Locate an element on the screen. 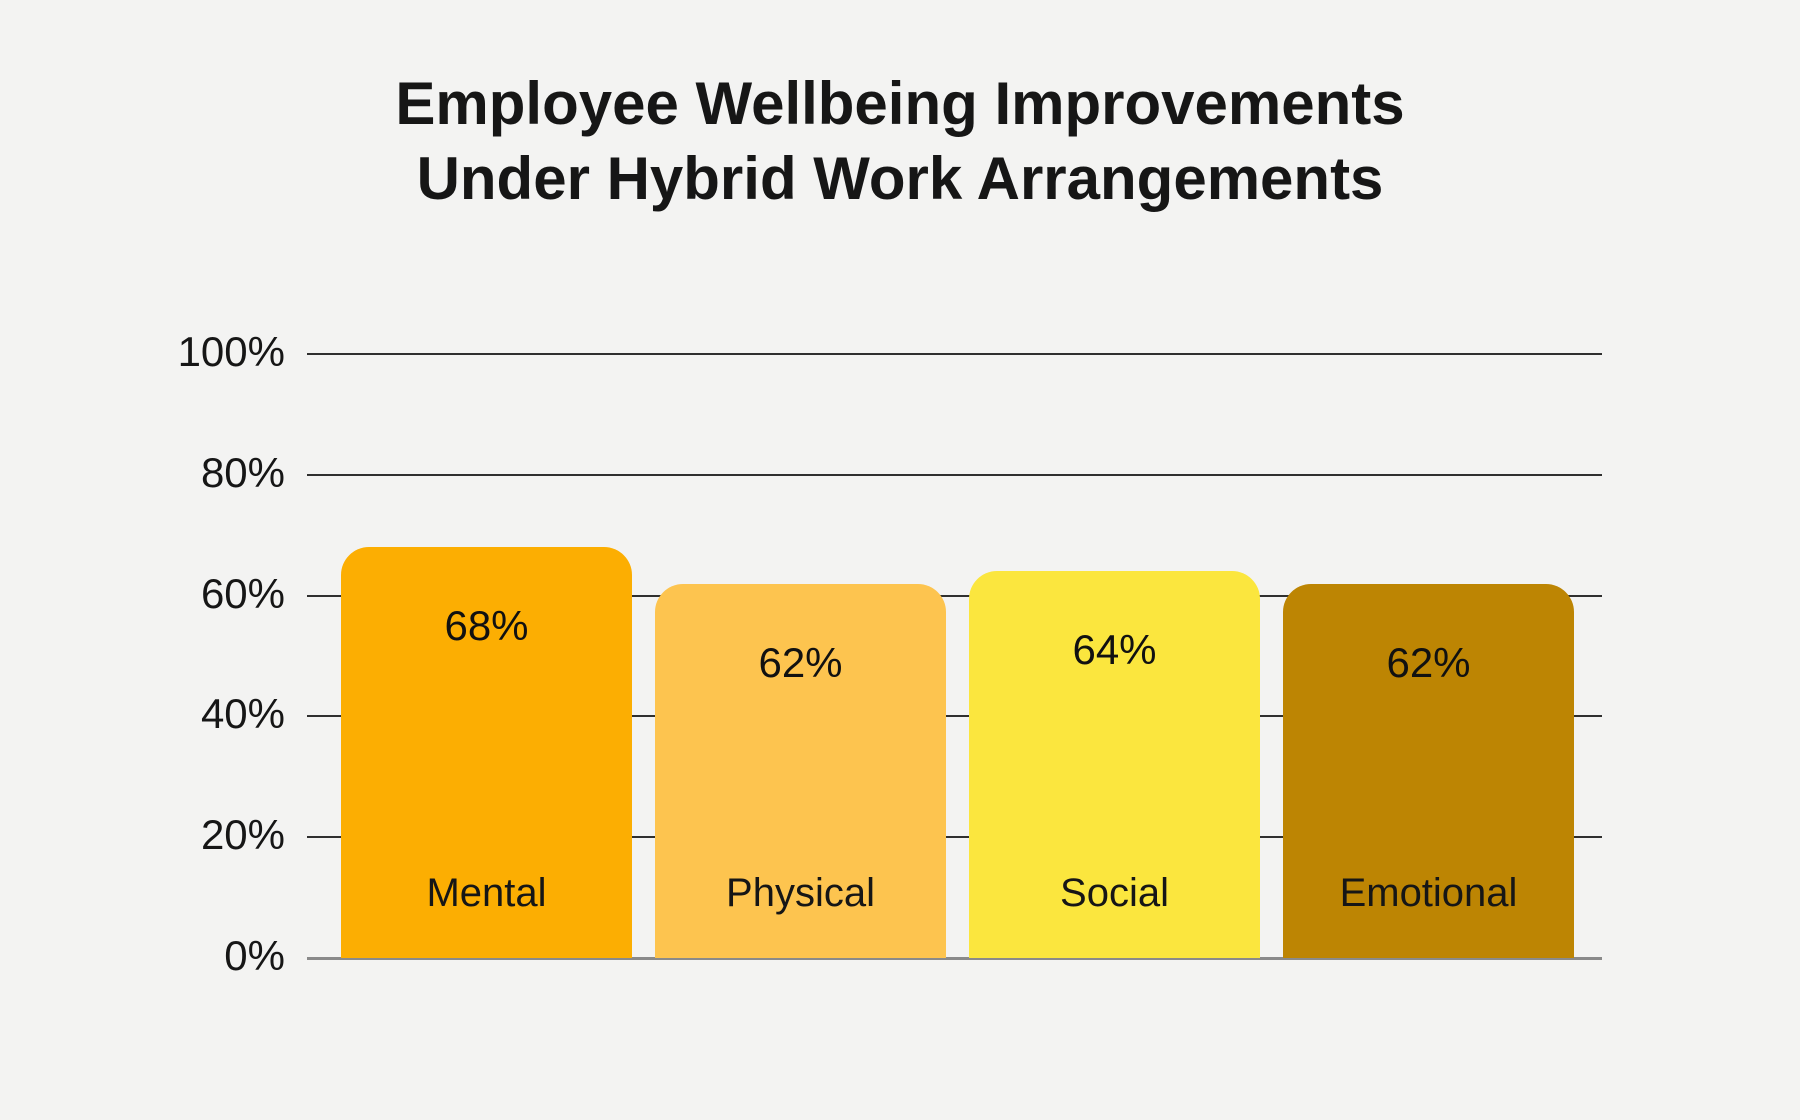  y-tick-label: 40% is located at coordinates (242, 714).